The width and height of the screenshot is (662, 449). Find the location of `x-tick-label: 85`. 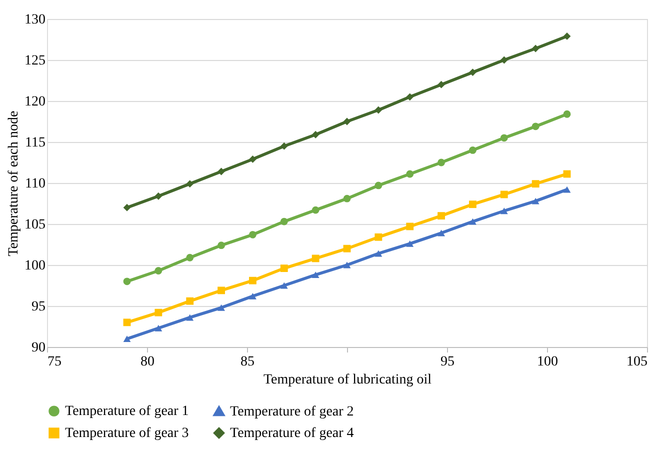

x-tick-label: 85 is located at coordinates (247, 362).